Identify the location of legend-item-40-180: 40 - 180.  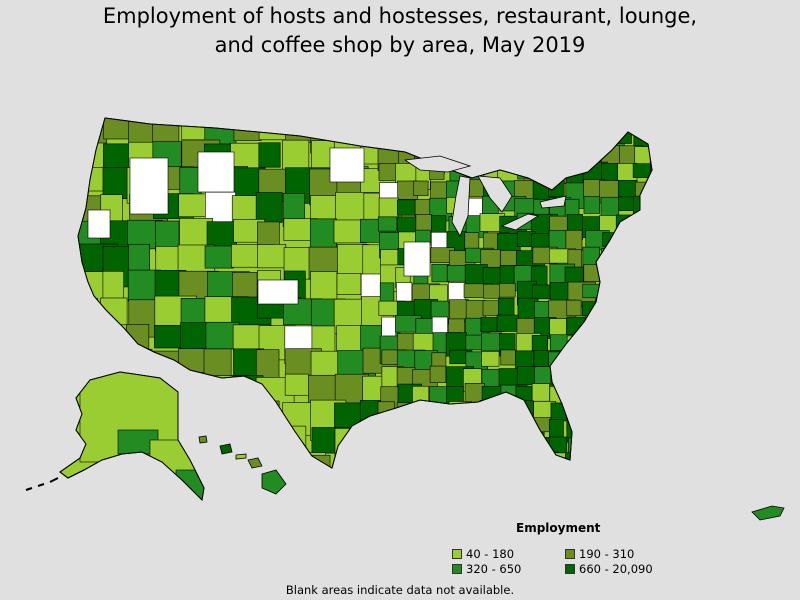
(483, 554).